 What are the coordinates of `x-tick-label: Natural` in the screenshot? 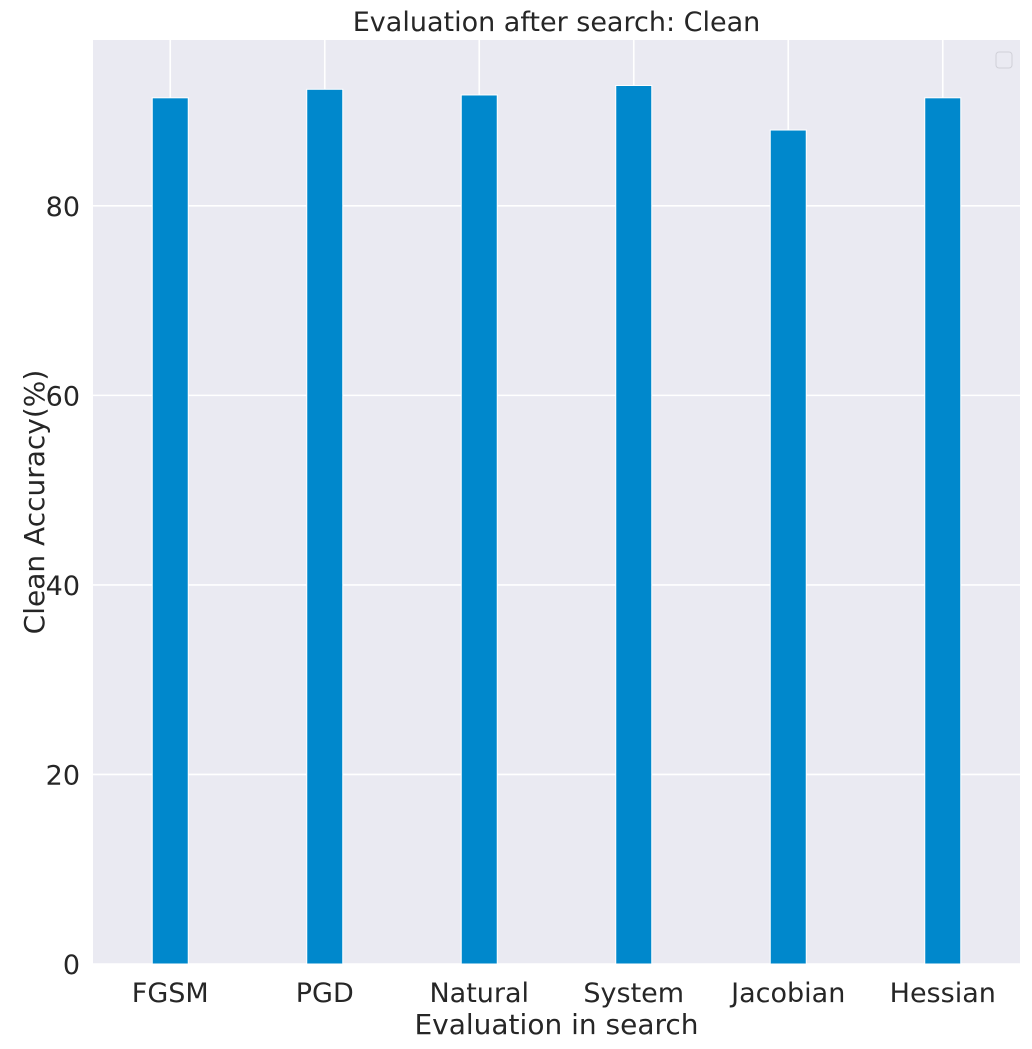 It's located at (479, 993).